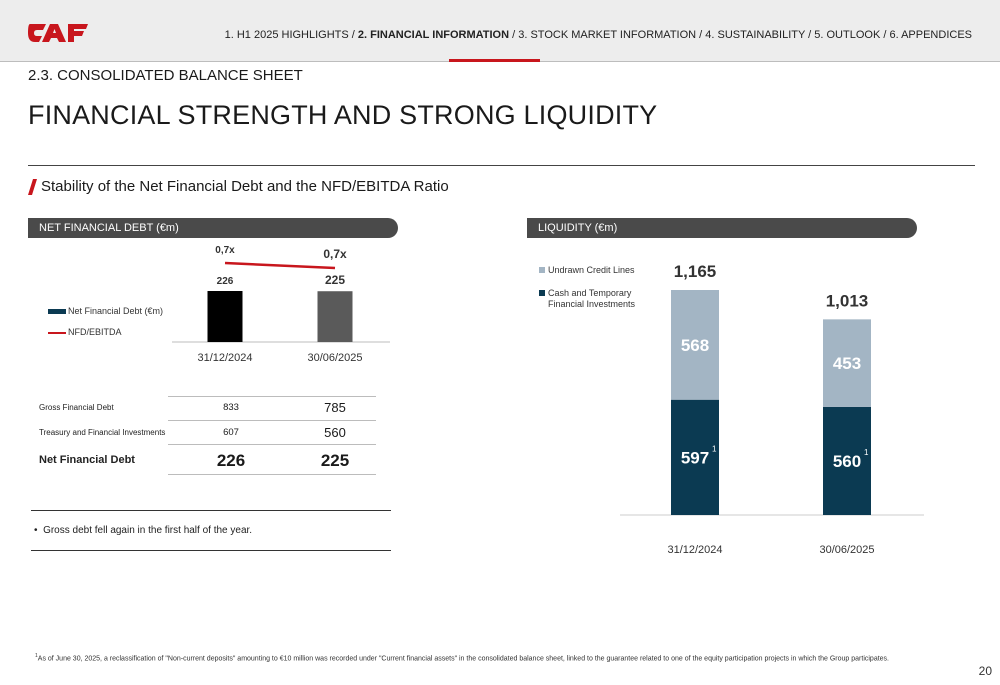  I want to click on note-top-rule, so click(211, 510).